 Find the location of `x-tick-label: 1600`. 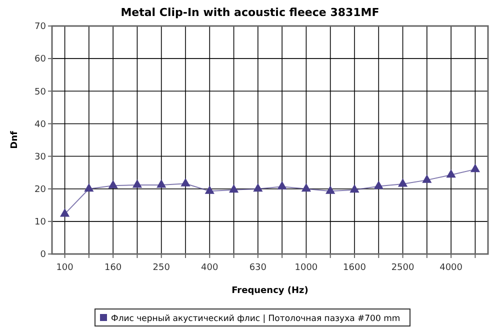

x-tick-label: 1600 is located at coordinates (354, 268).